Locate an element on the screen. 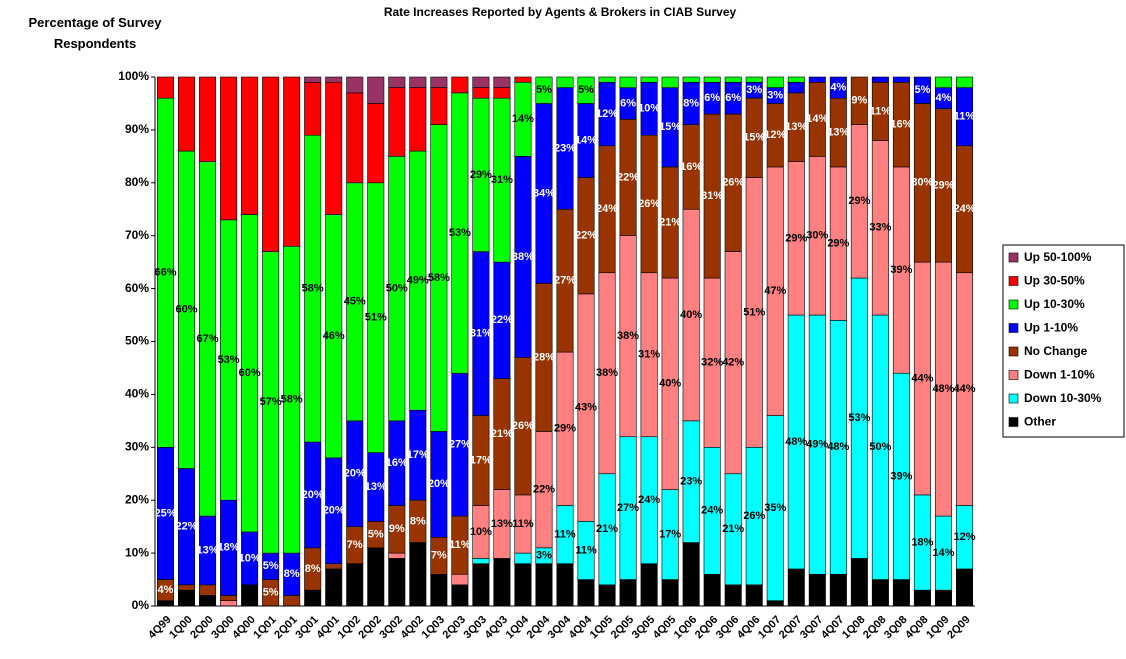 The image size is (1126, 659). data-label: 25% is located at coordinates (165, 513).